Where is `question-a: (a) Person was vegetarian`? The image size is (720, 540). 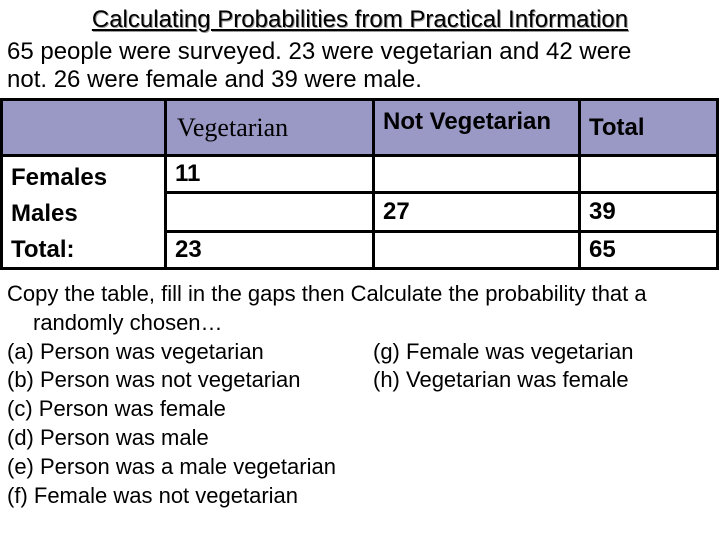 question-a: (a) Person was vegetarian is located at coordinates (135, 351).